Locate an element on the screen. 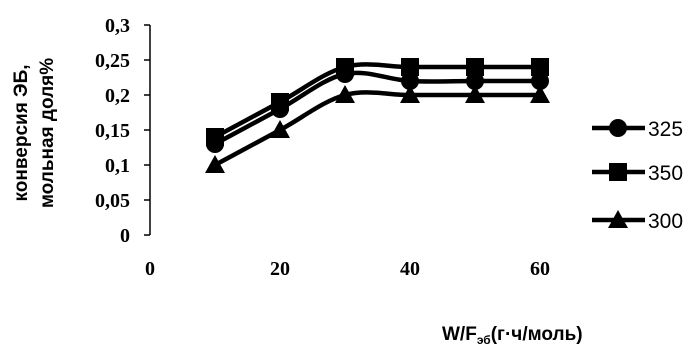  legend-item-325: 325 is located at coordinates (637, 129).